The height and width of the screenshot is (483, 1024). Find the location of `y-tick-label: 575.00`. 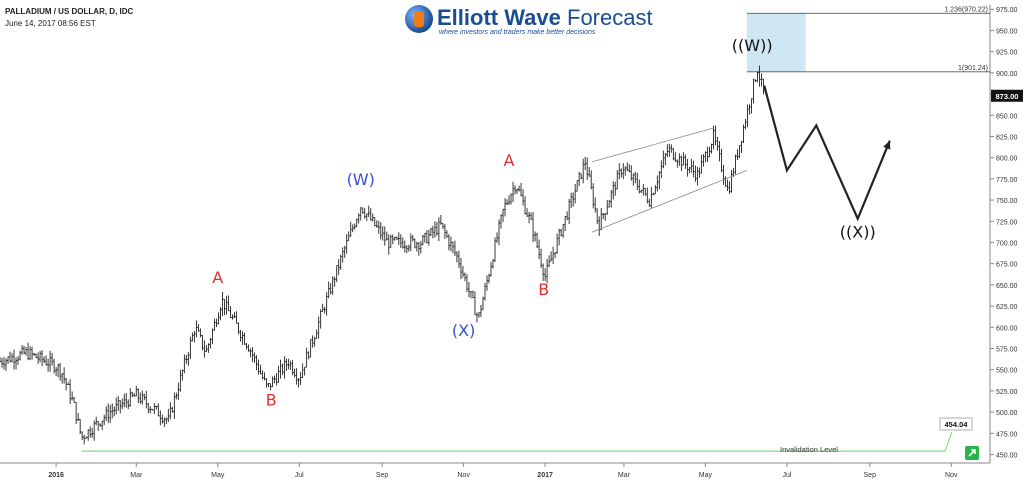

y-tick-label: 575.00 is located at coordinates (1007, 350).